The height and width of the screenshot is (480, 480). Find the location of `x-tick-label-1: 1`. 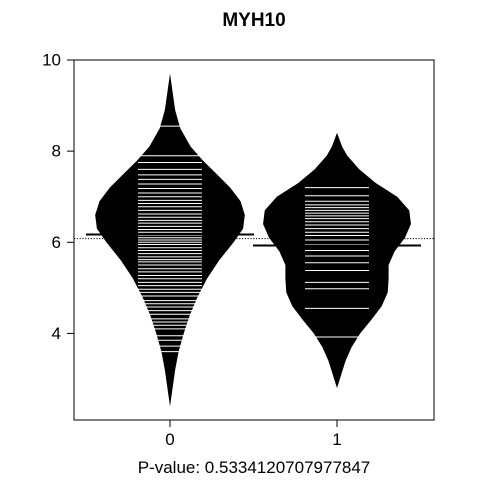

x-tick-label-1: 1 is located at coordinates (336, 439).